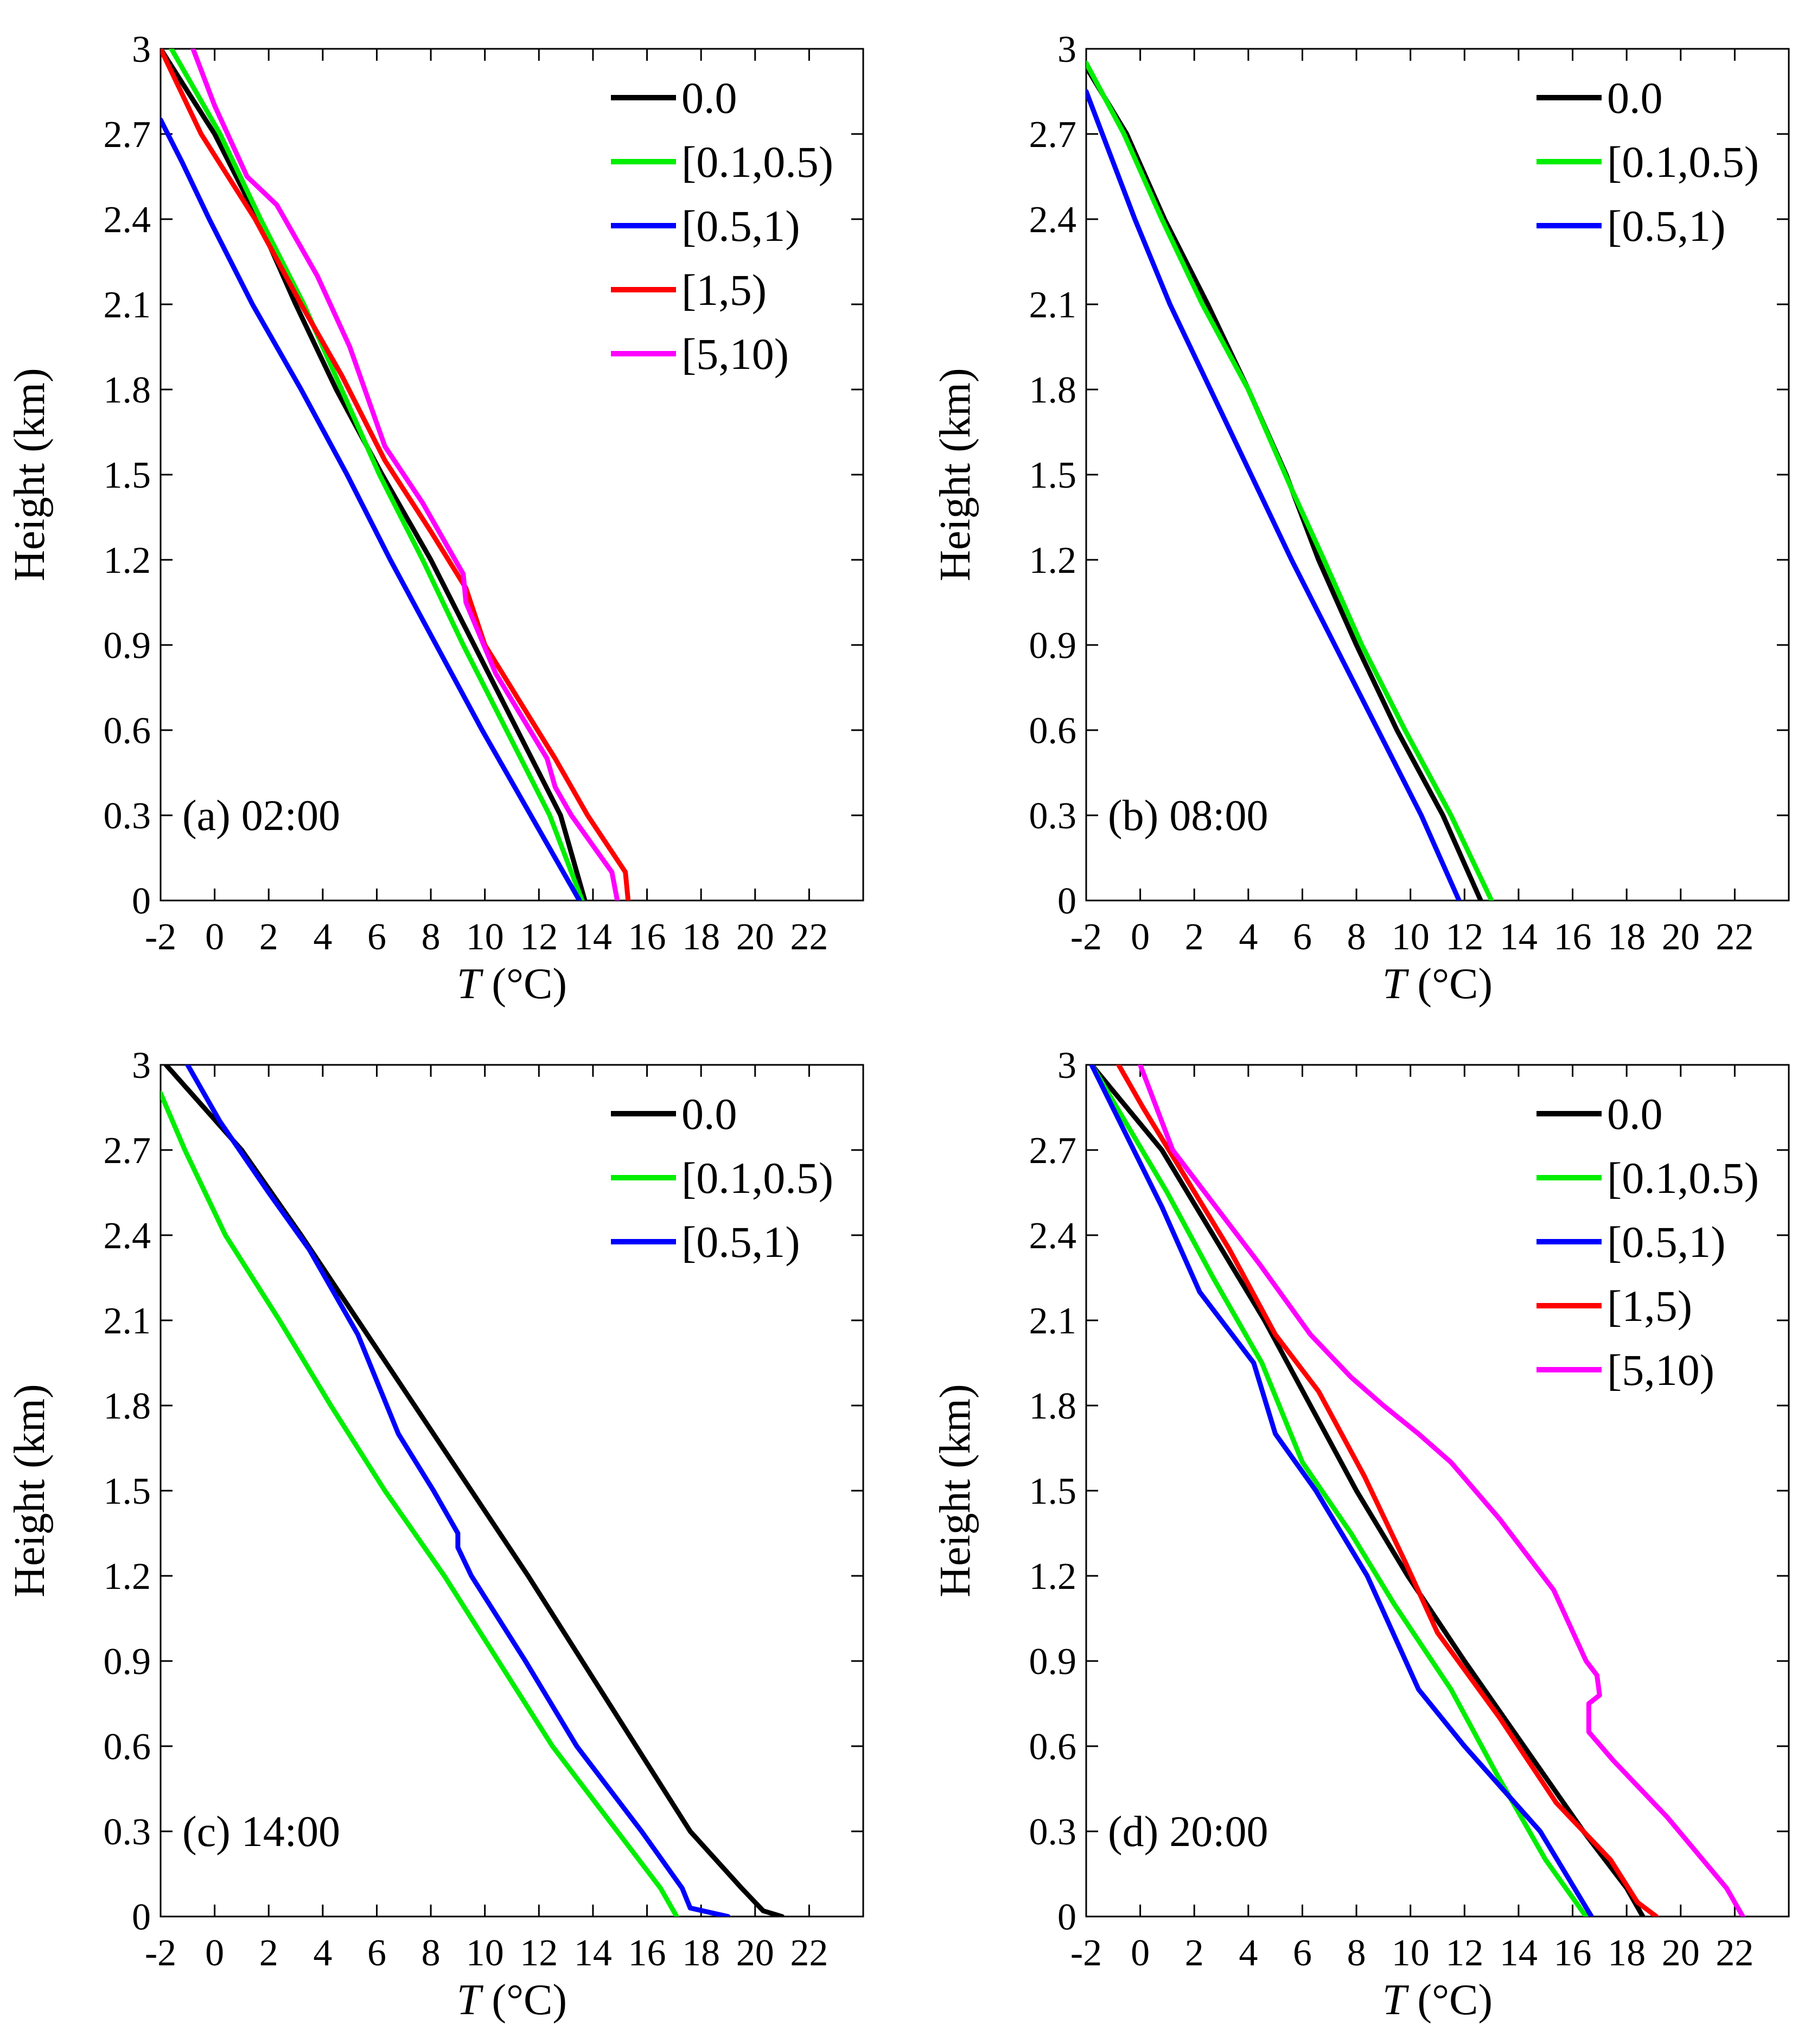  What do you see at coordinates (431, 1953) in the screenshot?
I see `x-tick-label: 8` at bounding box center [431, 1953].